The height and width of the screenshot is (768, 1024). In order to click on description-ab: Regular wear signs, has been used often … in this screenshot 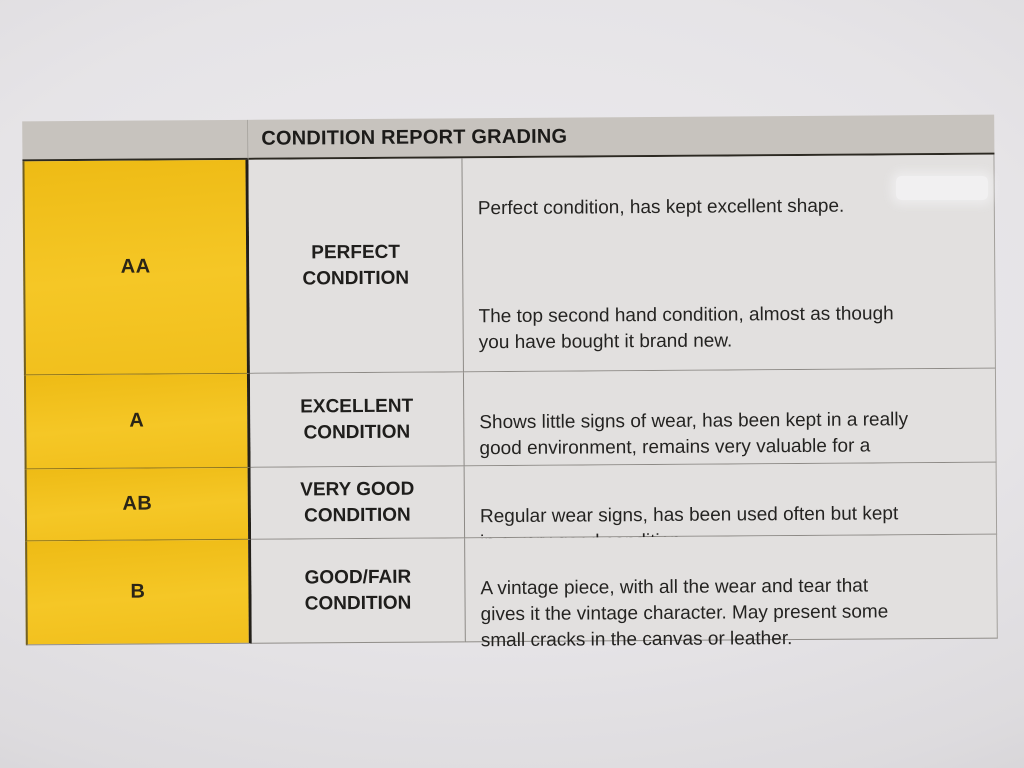, I will do `click(730, 507)`.